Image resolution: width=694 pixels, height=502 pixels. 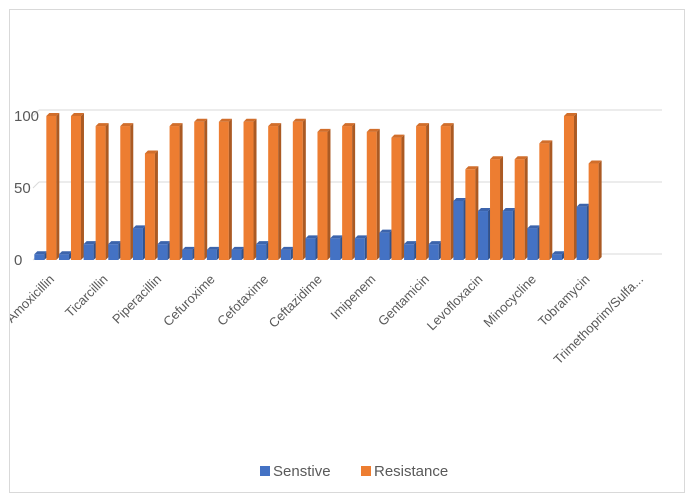 I want to click on x-category-label: Piperacillin, so click(x=136, y=299).